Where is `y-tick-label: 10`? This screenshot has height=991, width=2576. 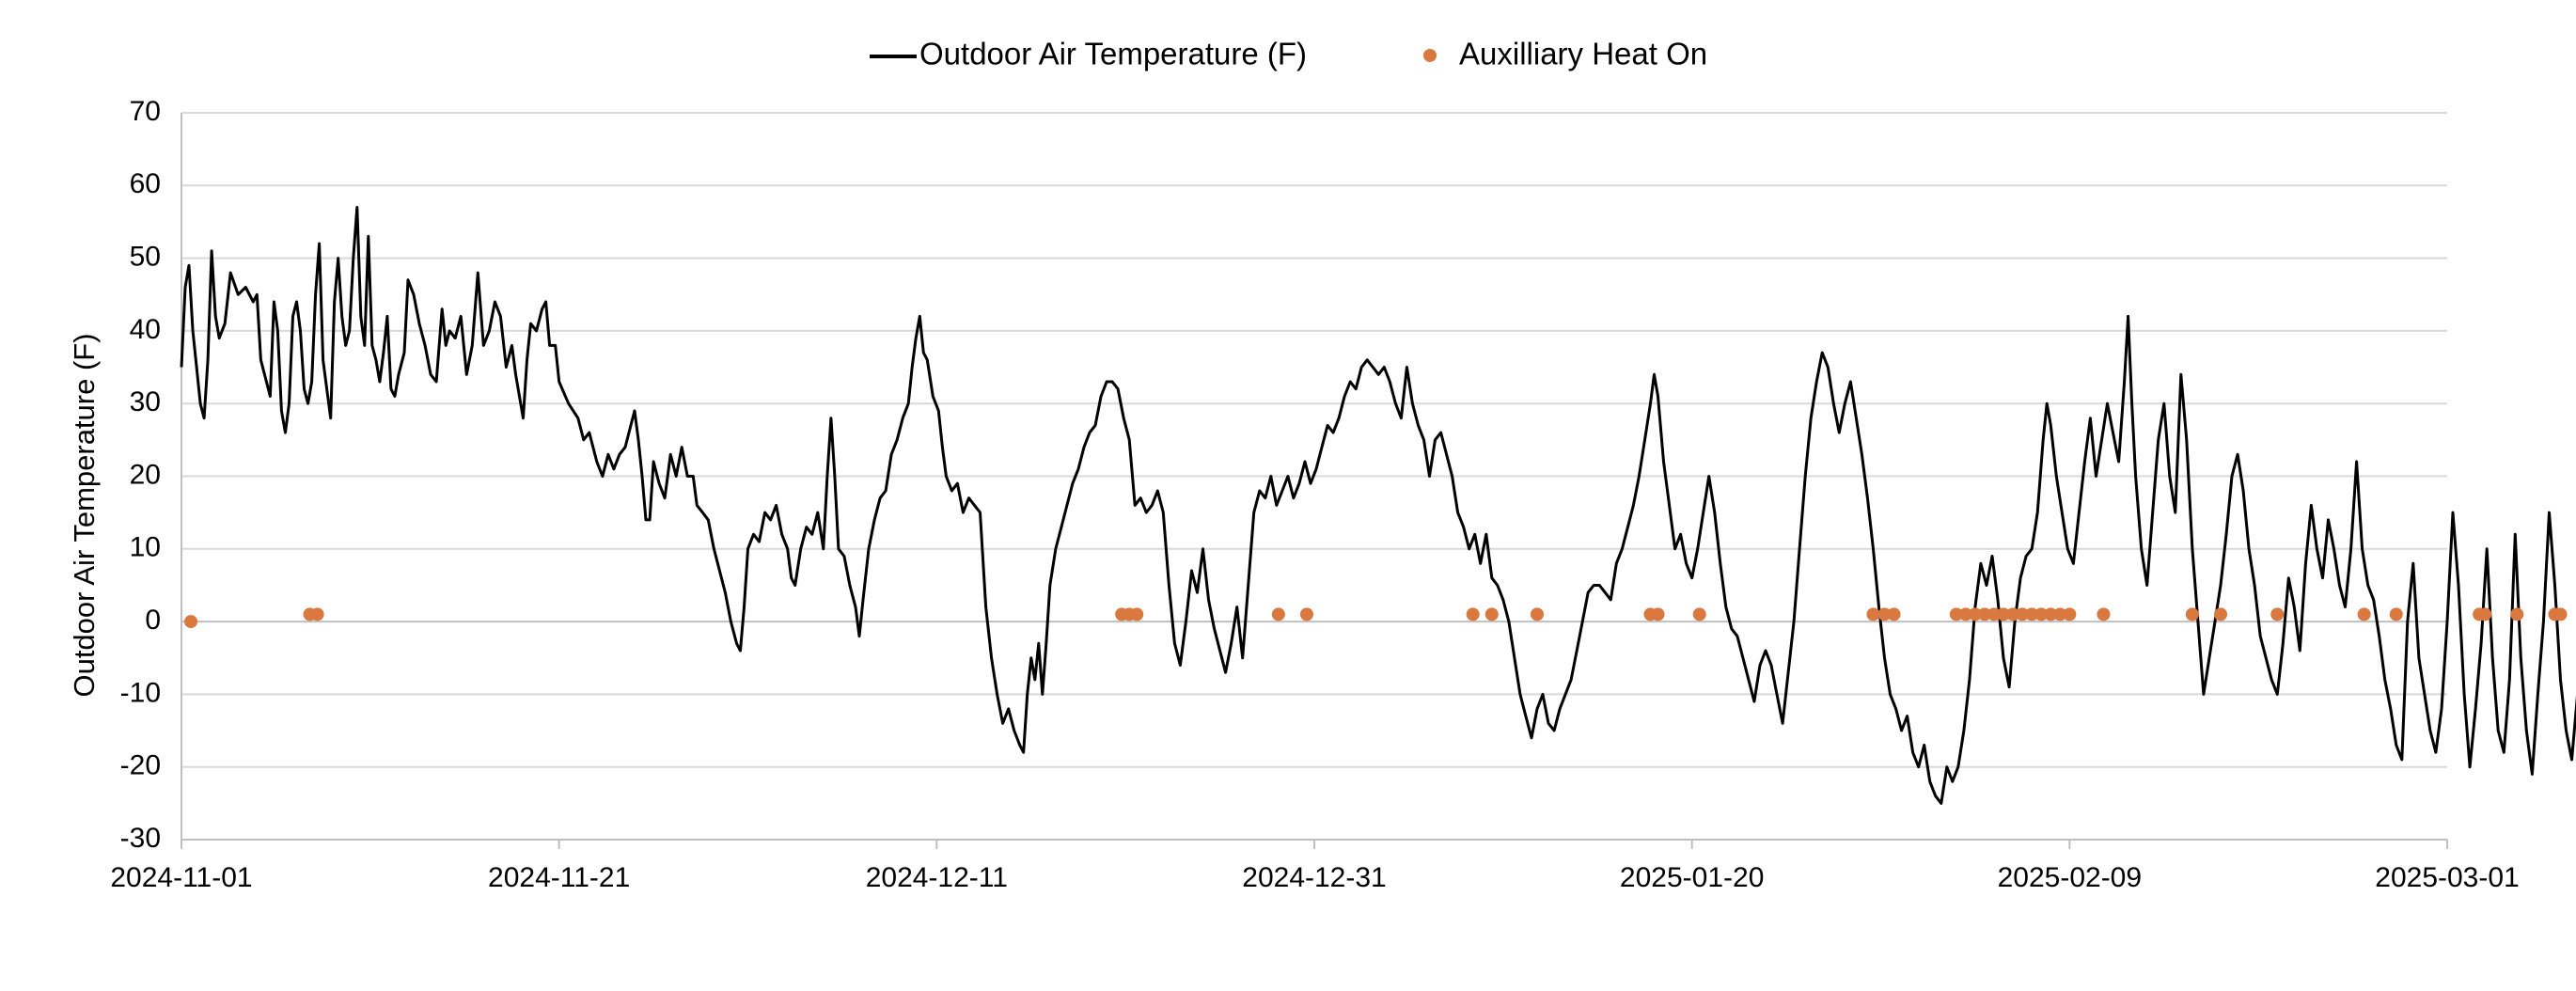 y-tick-label: 10 is located at coordinates (146, 547).